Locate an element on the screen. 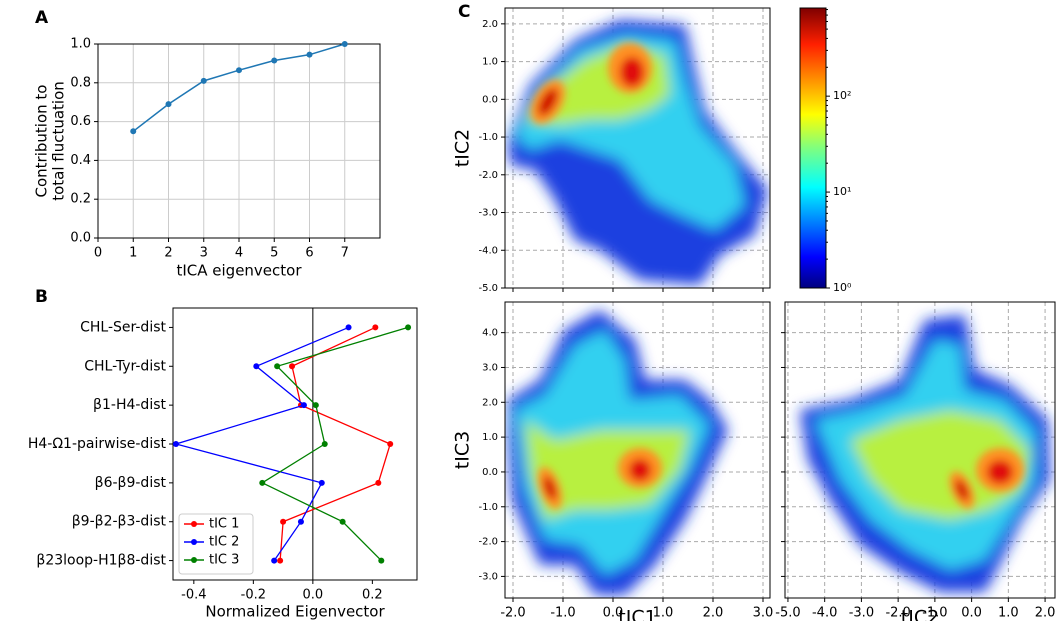 The height and width of the screenshot is (621, 1059). legend-box is located at coordinates (216, 544).